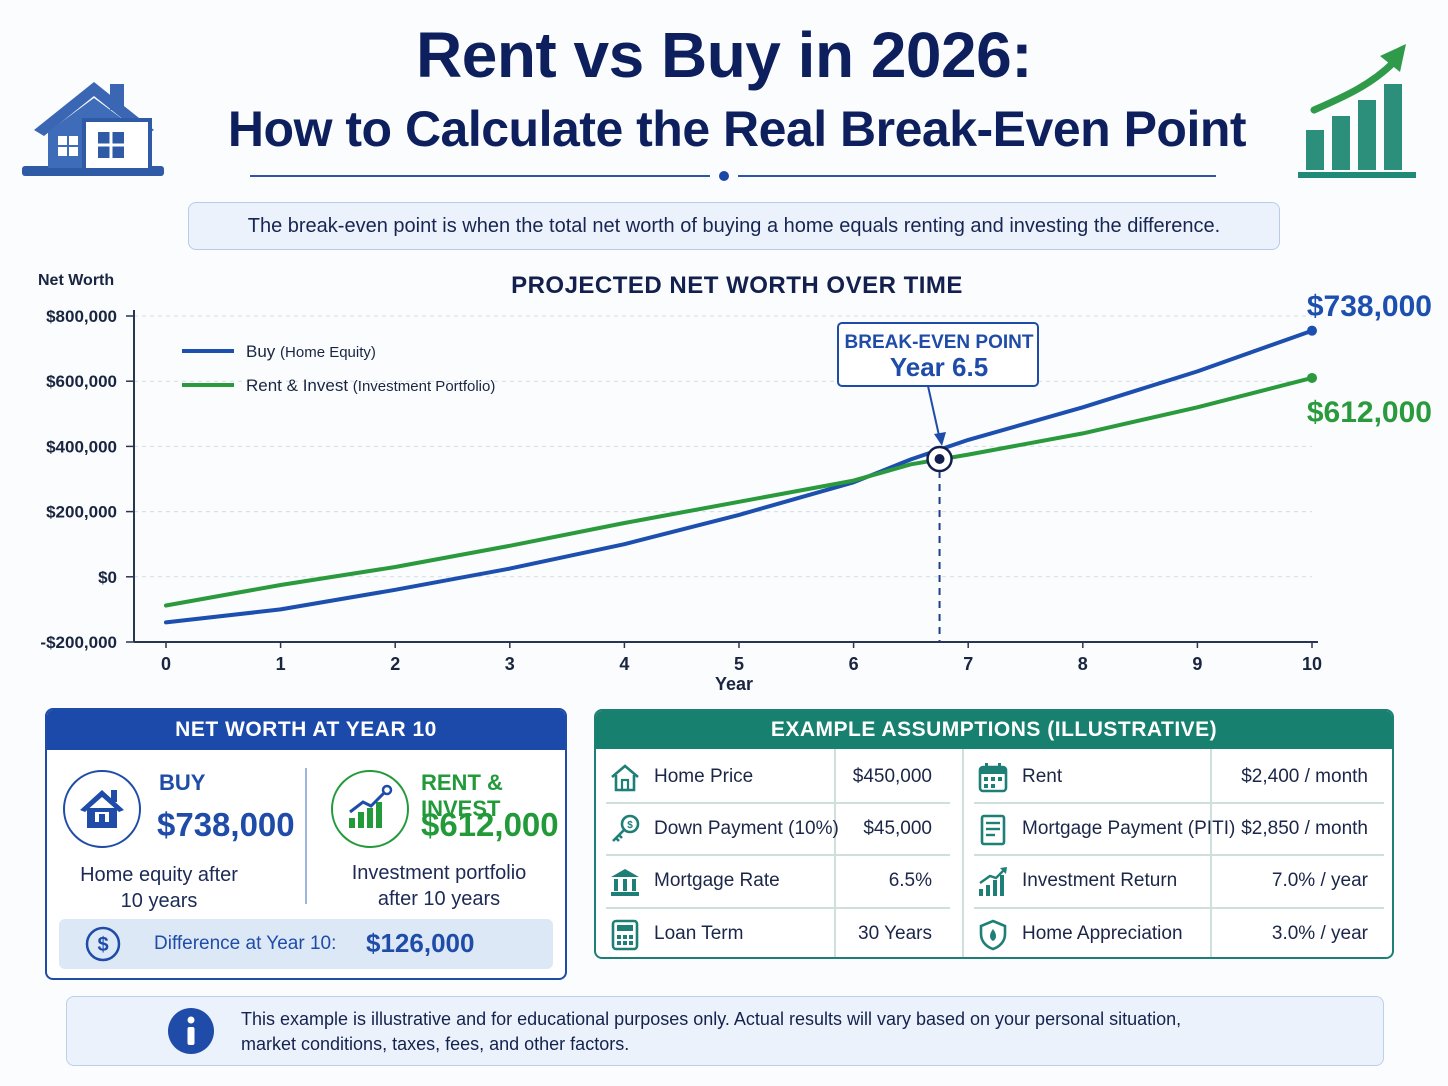  Describe the element at coordinates (940, 439) in the screenshot. I see `break-even-arrowhead` at that location.